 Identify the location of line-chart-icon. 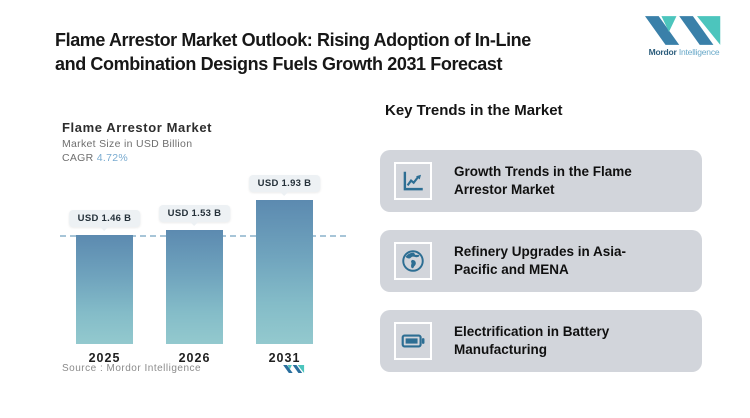
(413, 181).